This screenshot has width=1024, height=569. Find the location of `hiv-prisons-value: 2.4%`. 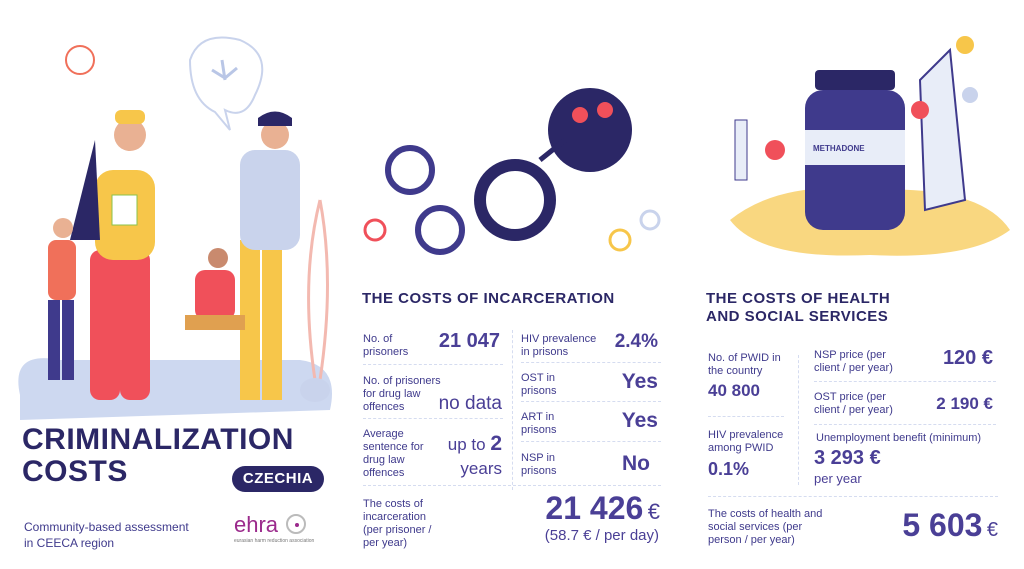

hiv-prisons-value: 2.4% is located at coordinates (636, 341).